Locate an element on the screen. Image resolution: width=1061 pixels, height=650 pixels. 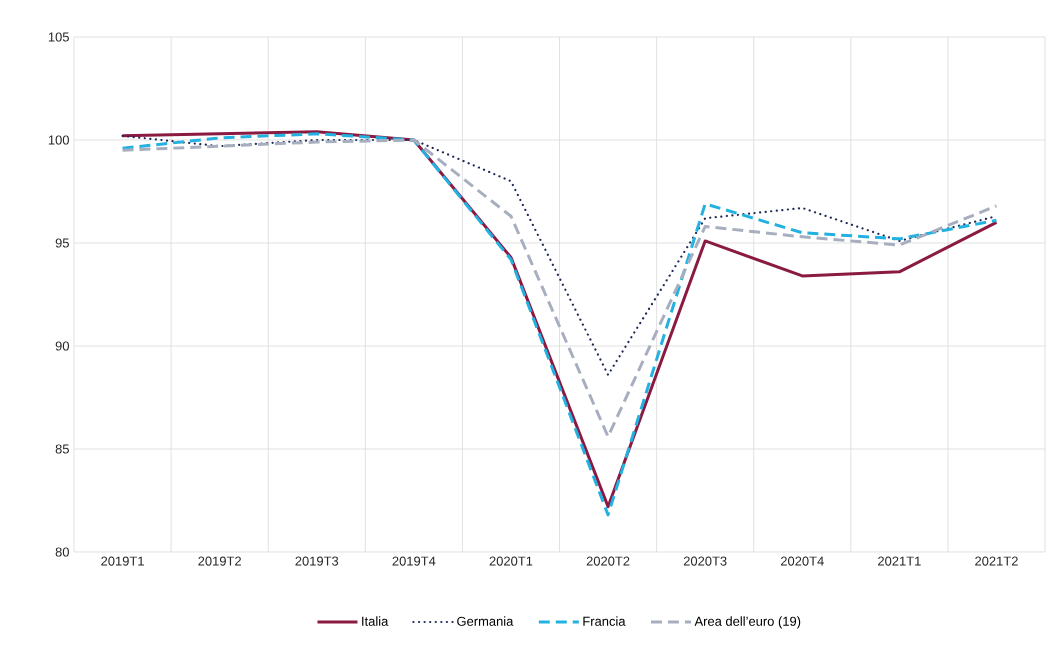
x-tick-label: 2019T4 is located at coordinates (414, 561).